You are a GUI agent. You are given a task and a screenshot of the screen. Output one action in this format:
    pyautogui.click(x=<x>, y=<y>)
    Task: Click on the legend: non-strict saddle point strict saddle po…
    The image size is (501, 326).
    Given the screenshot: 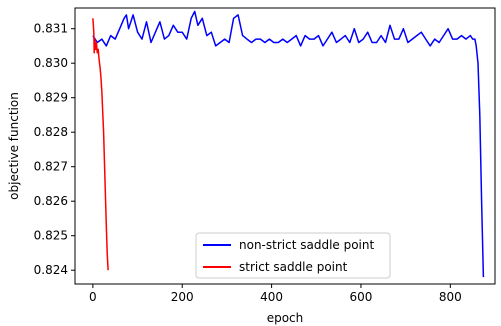 What is the action you would take?
    pyautogui.click(x=293, y=255)
    